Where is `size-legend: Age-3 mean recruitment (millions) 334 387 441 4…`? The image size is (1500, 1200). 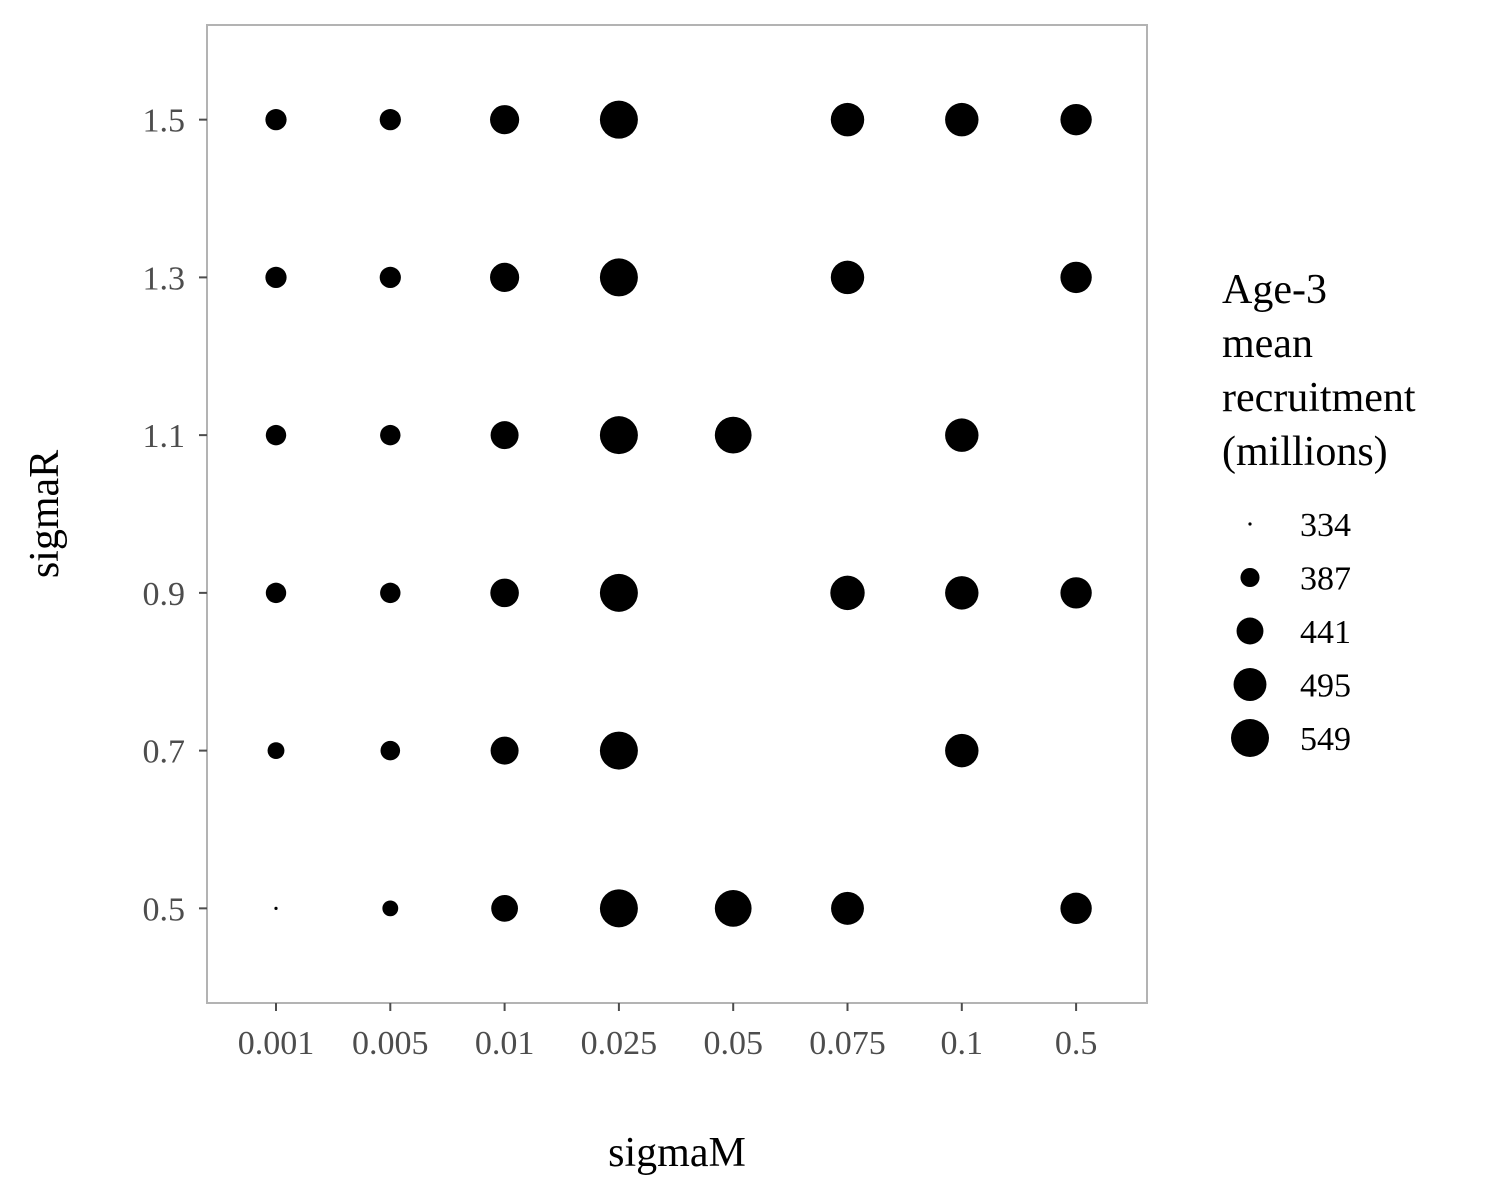 size-legend: Age-3 mean recruitment (millions) 334 387 441 4… is located at coordinates (1319, 512).